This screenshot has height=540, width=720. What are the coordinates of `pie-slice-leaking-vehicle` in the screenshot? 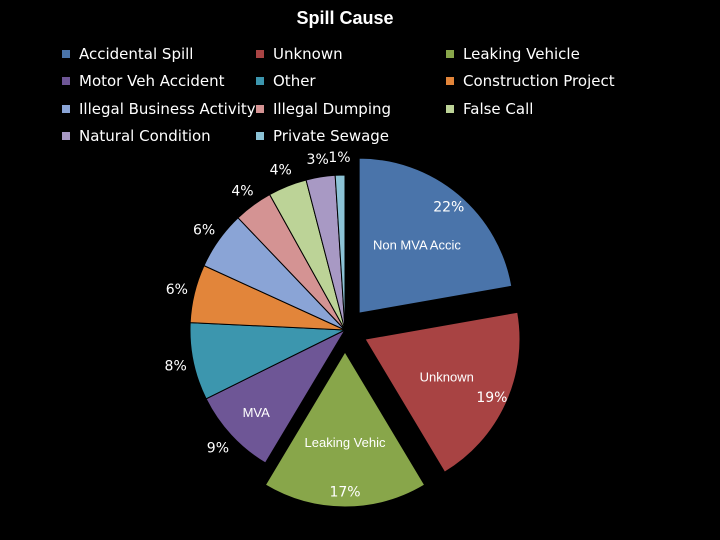 It's located at (345, 429).